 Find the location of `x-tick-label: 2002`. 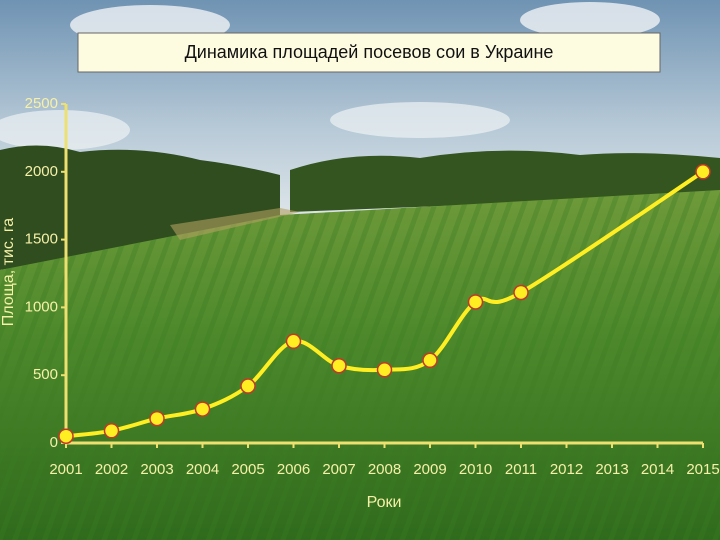

x-tick-label: 2002 is located at coordinates (111, 469).